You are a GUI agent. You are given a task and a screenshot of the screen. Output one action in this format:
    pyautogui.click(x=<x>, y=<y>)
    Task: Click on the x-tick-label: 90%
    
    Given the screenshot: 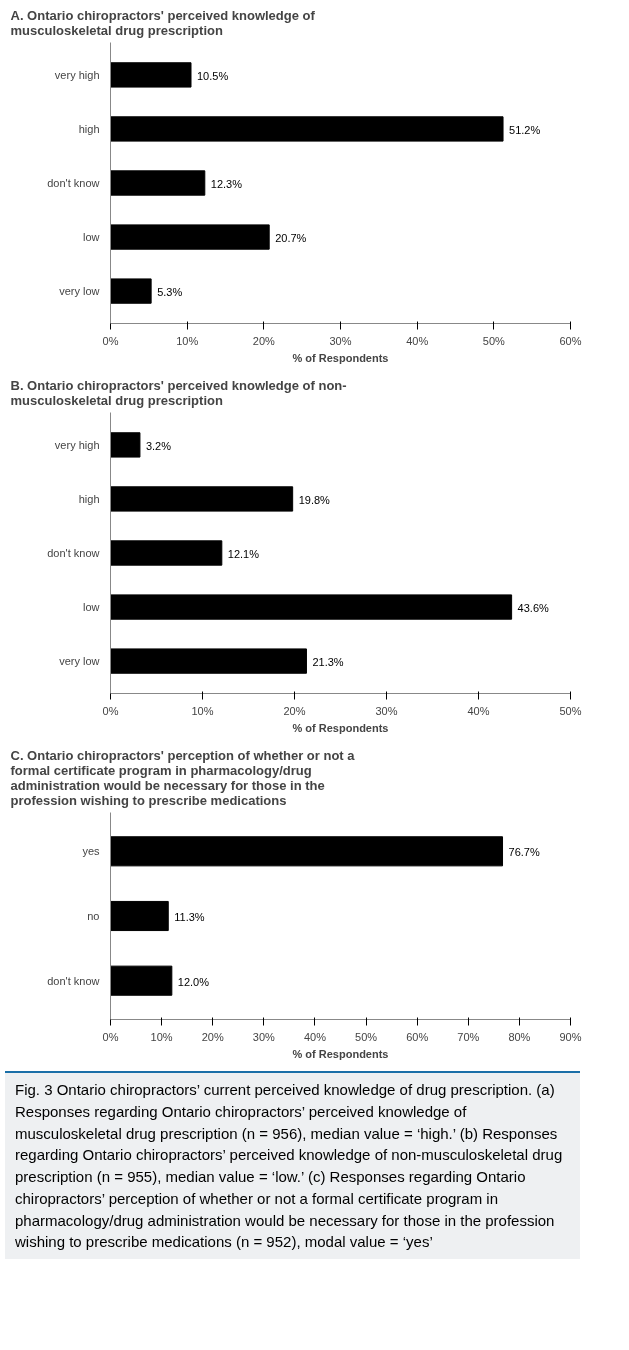 What is the action you would take?
    pyautogui.click(x=570, y=1036)
    